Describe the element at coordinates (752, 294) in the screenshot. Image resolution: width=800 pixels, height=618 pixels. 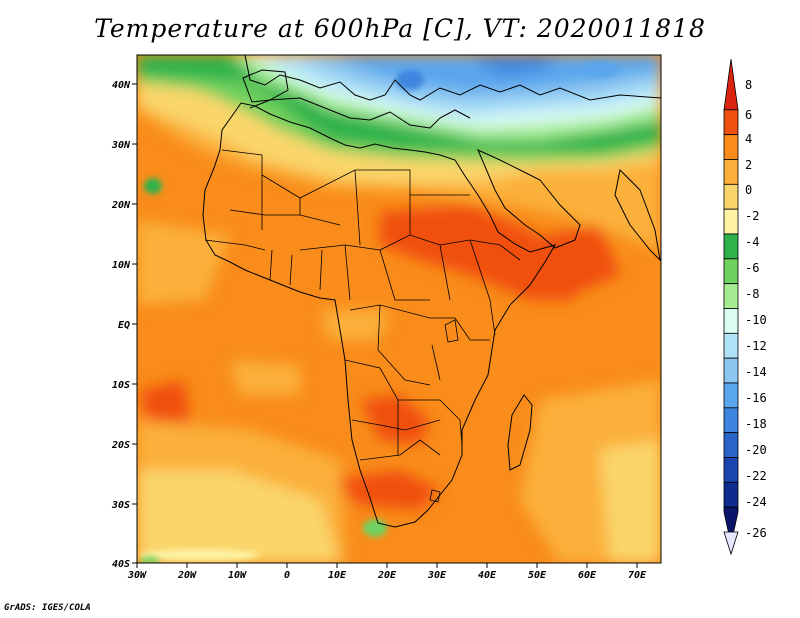
I see `colorbar-label: -8` at that location.